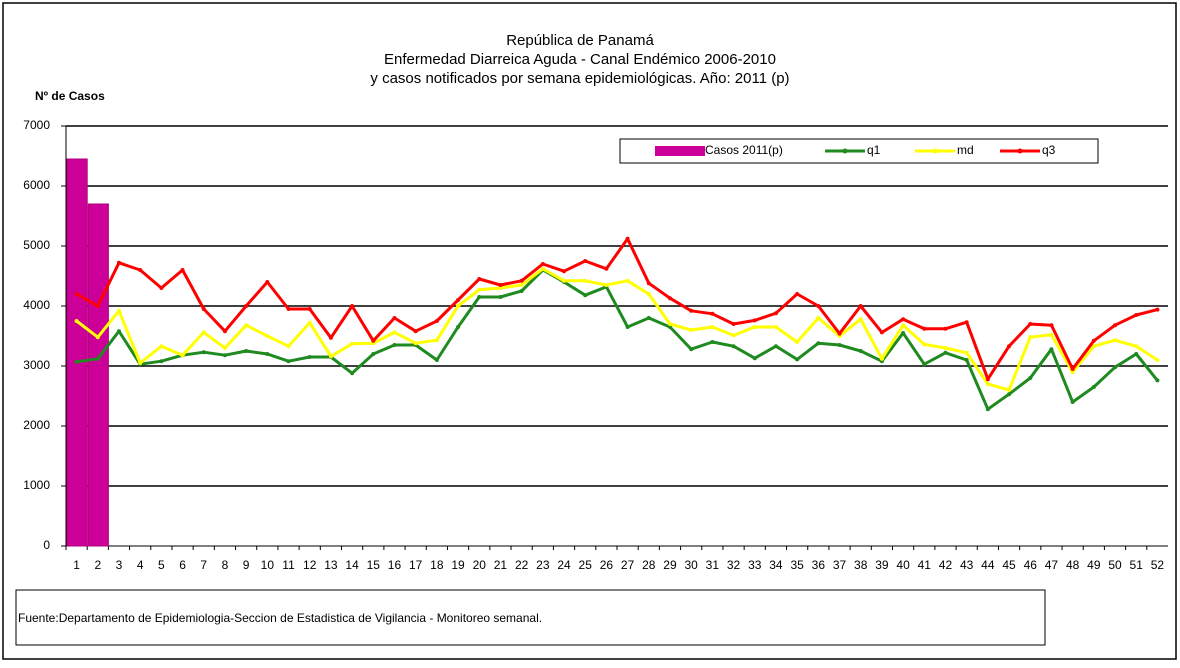 This screenshot has height=668, width=1180. I want to click on x-tick-label: 1, so click(76, 565).